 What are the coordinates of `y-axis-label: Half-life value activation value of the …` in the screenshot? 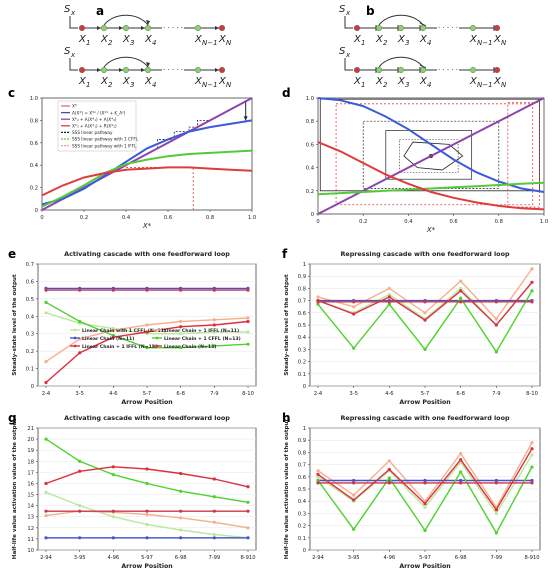 It's located at (287, 488).